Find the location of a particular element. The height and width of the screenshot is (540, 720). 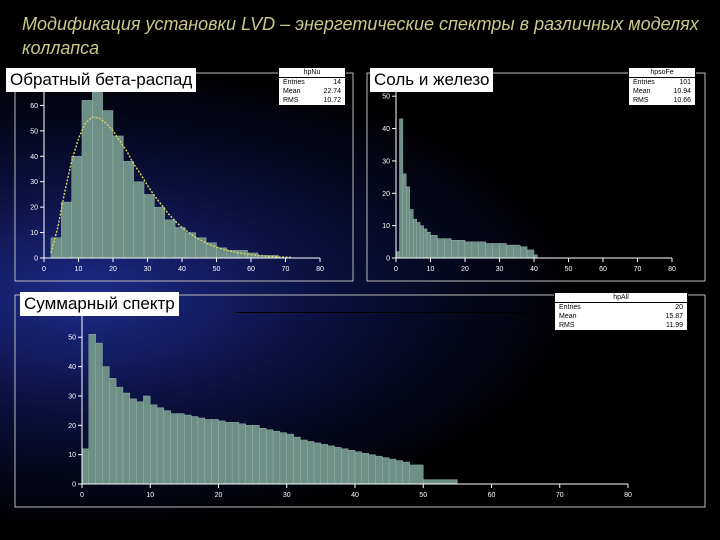

beta-decay-title: Обратный бета-распад is located at coordinates (101, 80).